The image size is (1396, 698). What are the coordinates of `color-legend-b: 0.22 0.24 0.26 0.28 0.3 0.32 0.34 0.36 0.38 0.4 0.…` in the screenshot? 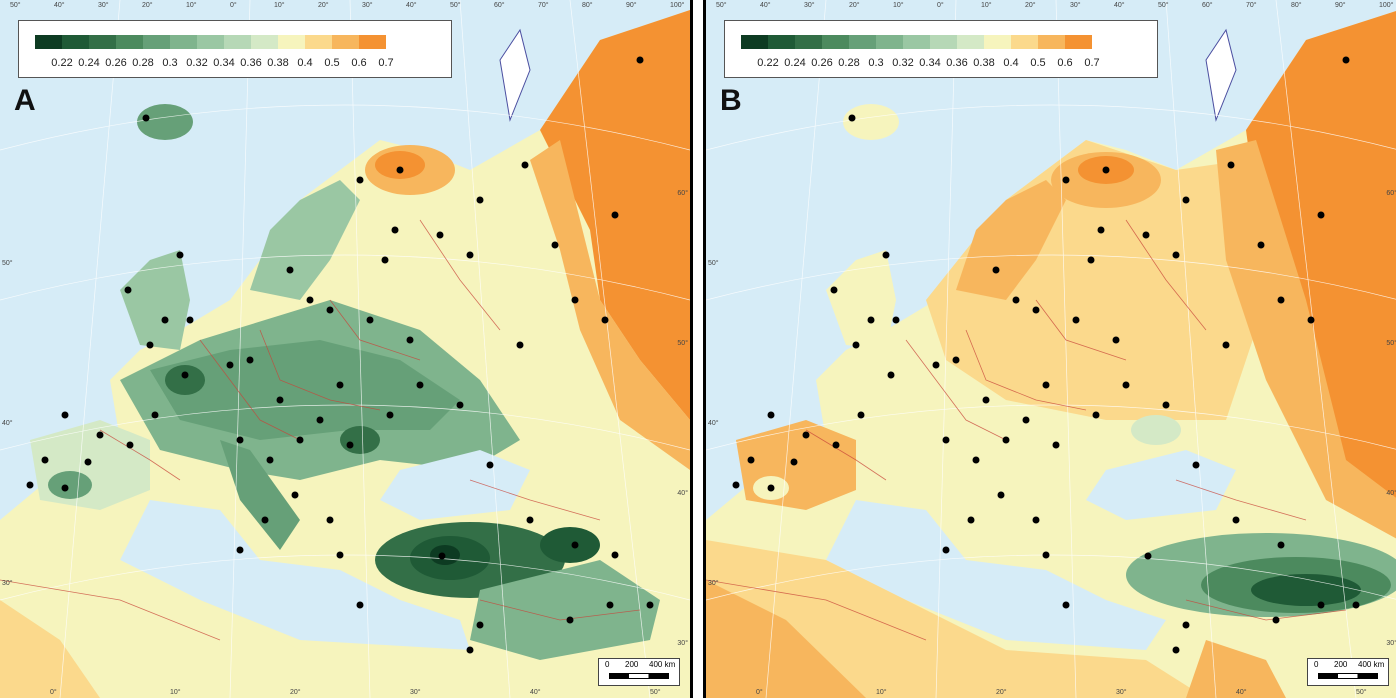 It's located at (941, 49).